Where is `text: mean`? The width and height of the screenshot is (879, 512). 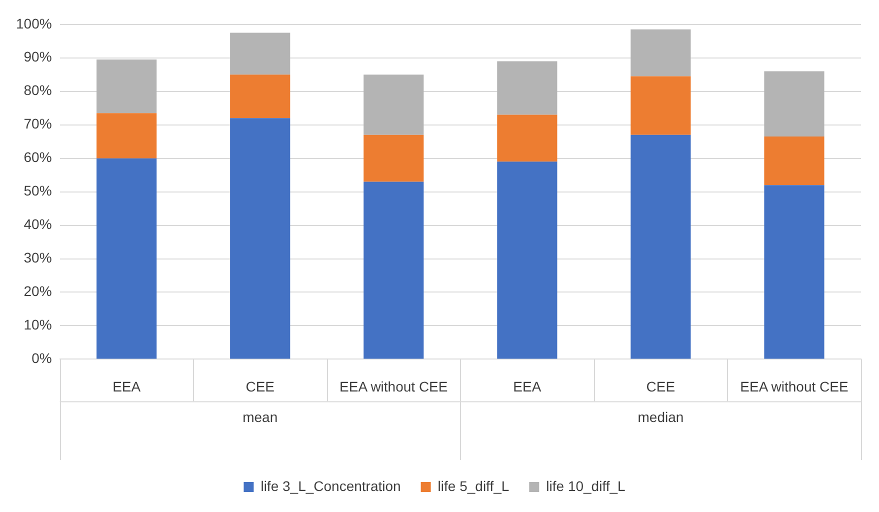
text: mean is located at coordinates (260, 417).